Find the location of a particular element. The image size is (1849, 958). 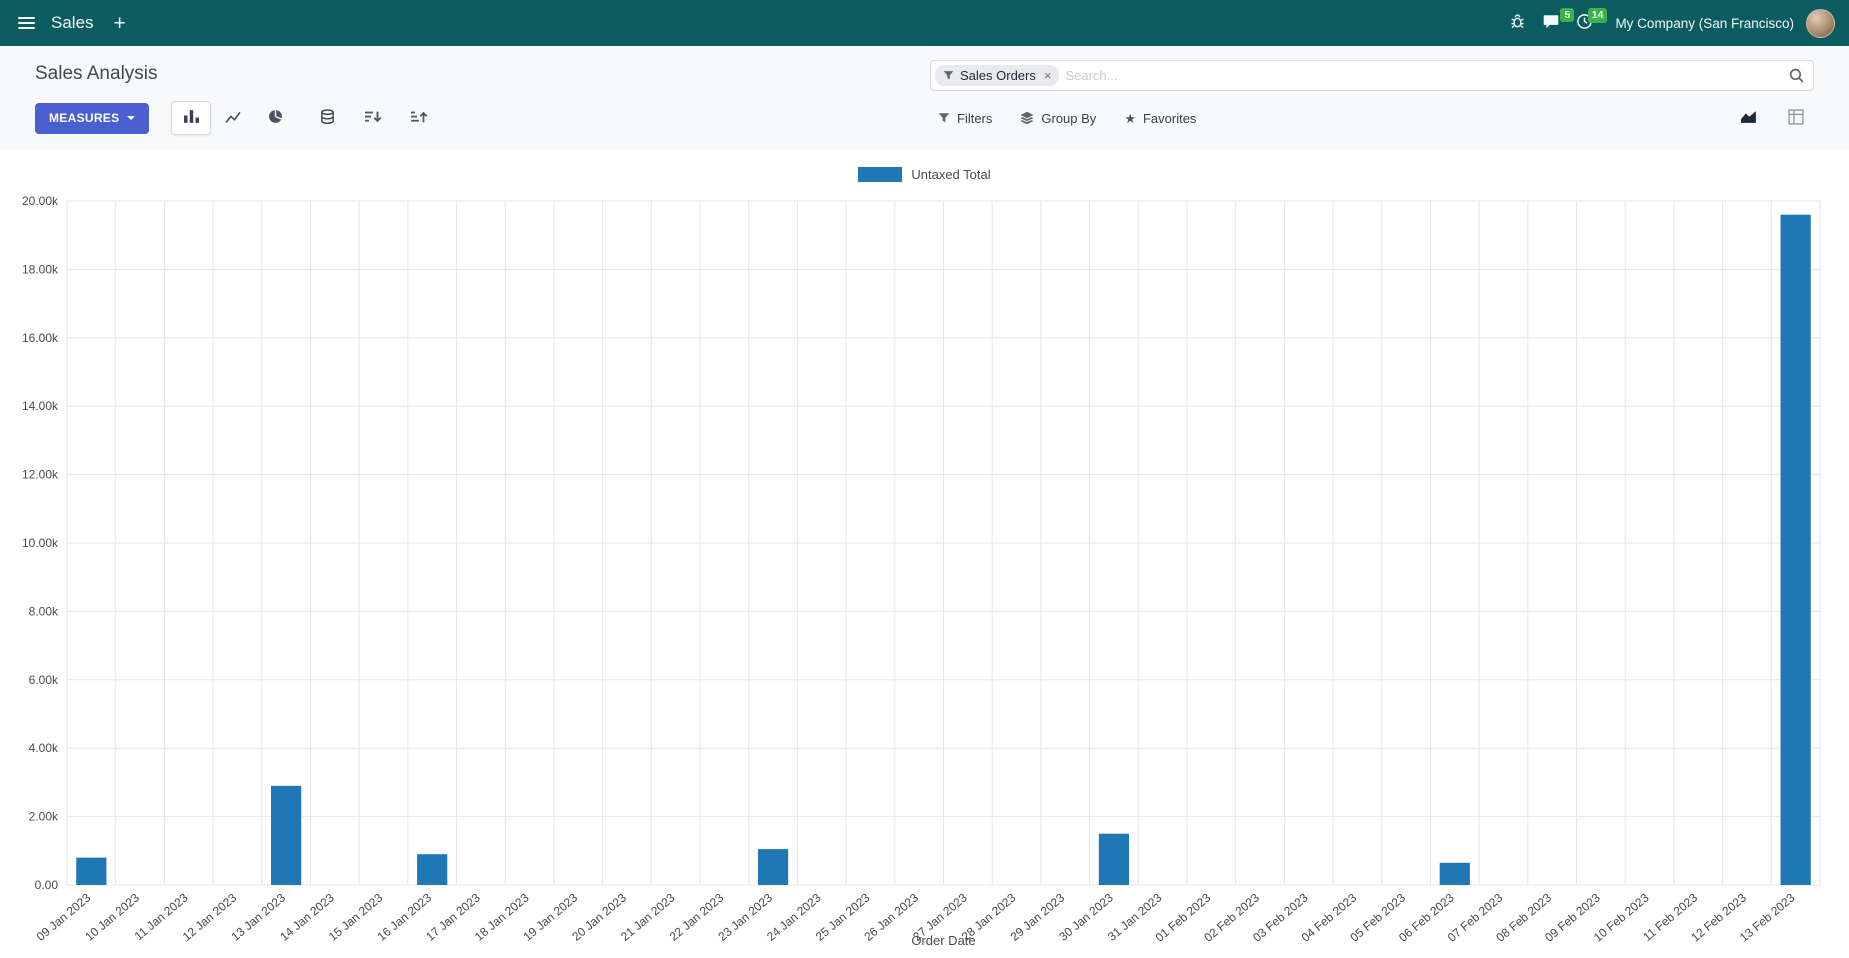

filters-label: Filters is located at coordinates (975, 118).